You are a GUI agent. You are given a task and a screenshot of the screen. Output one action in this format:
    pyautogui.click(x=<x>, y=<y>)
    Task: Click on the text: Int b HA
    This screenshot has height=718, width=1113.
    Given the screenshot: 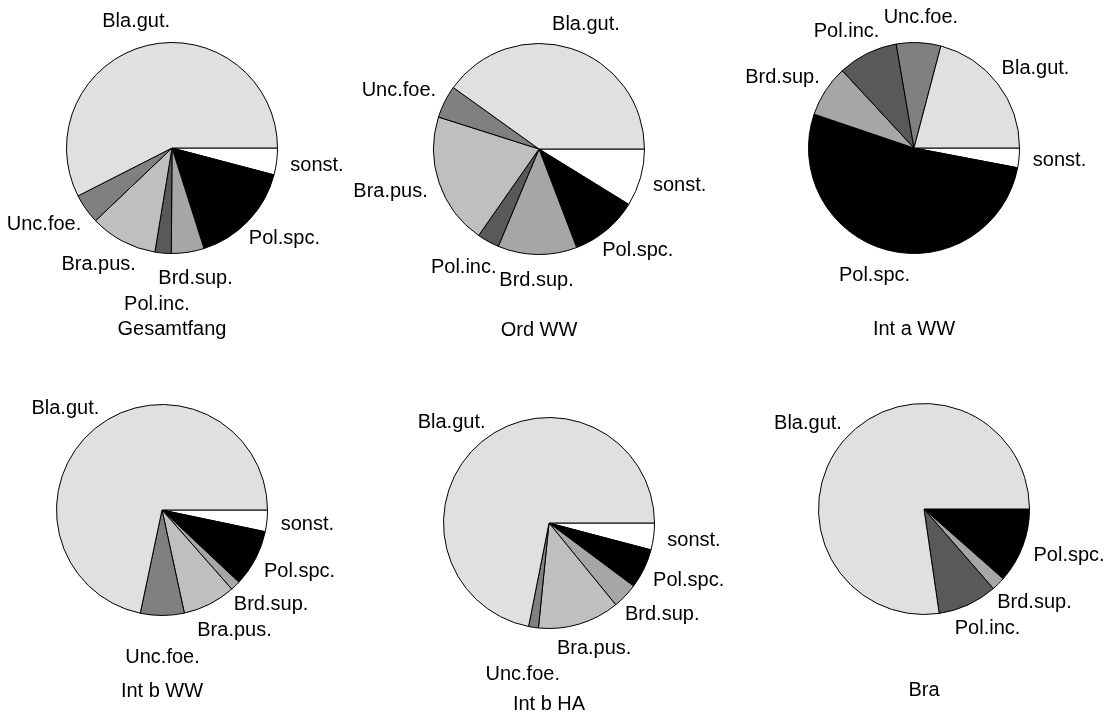 What is the action you would take?
    pyautogui.click(x=549, y=703)
    